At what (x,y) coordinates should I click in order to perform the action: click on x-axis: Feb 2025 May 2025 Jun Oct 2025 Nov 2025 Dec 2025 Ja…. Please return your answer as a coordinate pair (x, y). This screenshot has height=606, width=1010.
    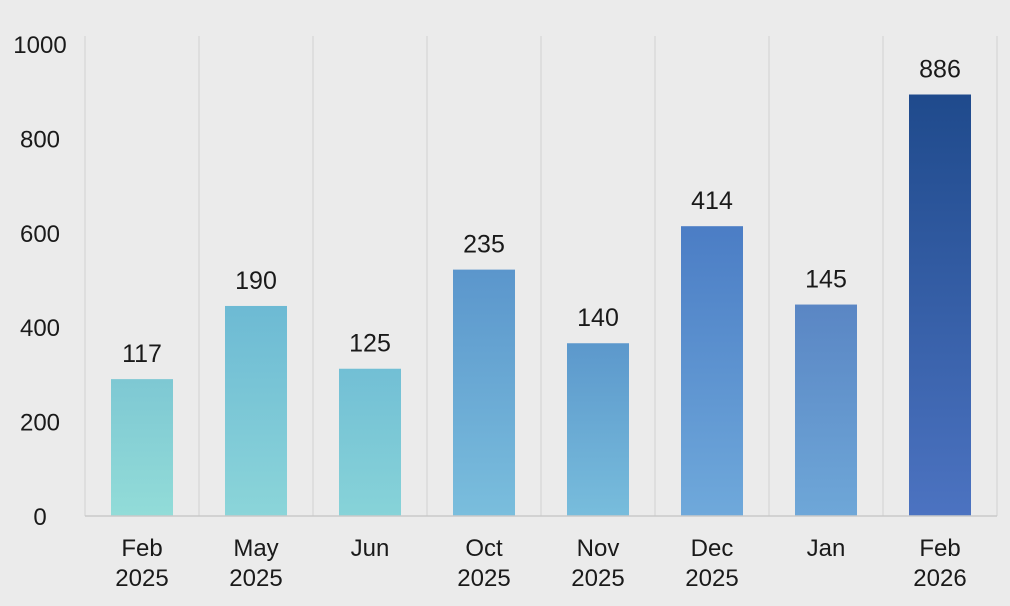
    Looking at the image, I should click on (541, 553).